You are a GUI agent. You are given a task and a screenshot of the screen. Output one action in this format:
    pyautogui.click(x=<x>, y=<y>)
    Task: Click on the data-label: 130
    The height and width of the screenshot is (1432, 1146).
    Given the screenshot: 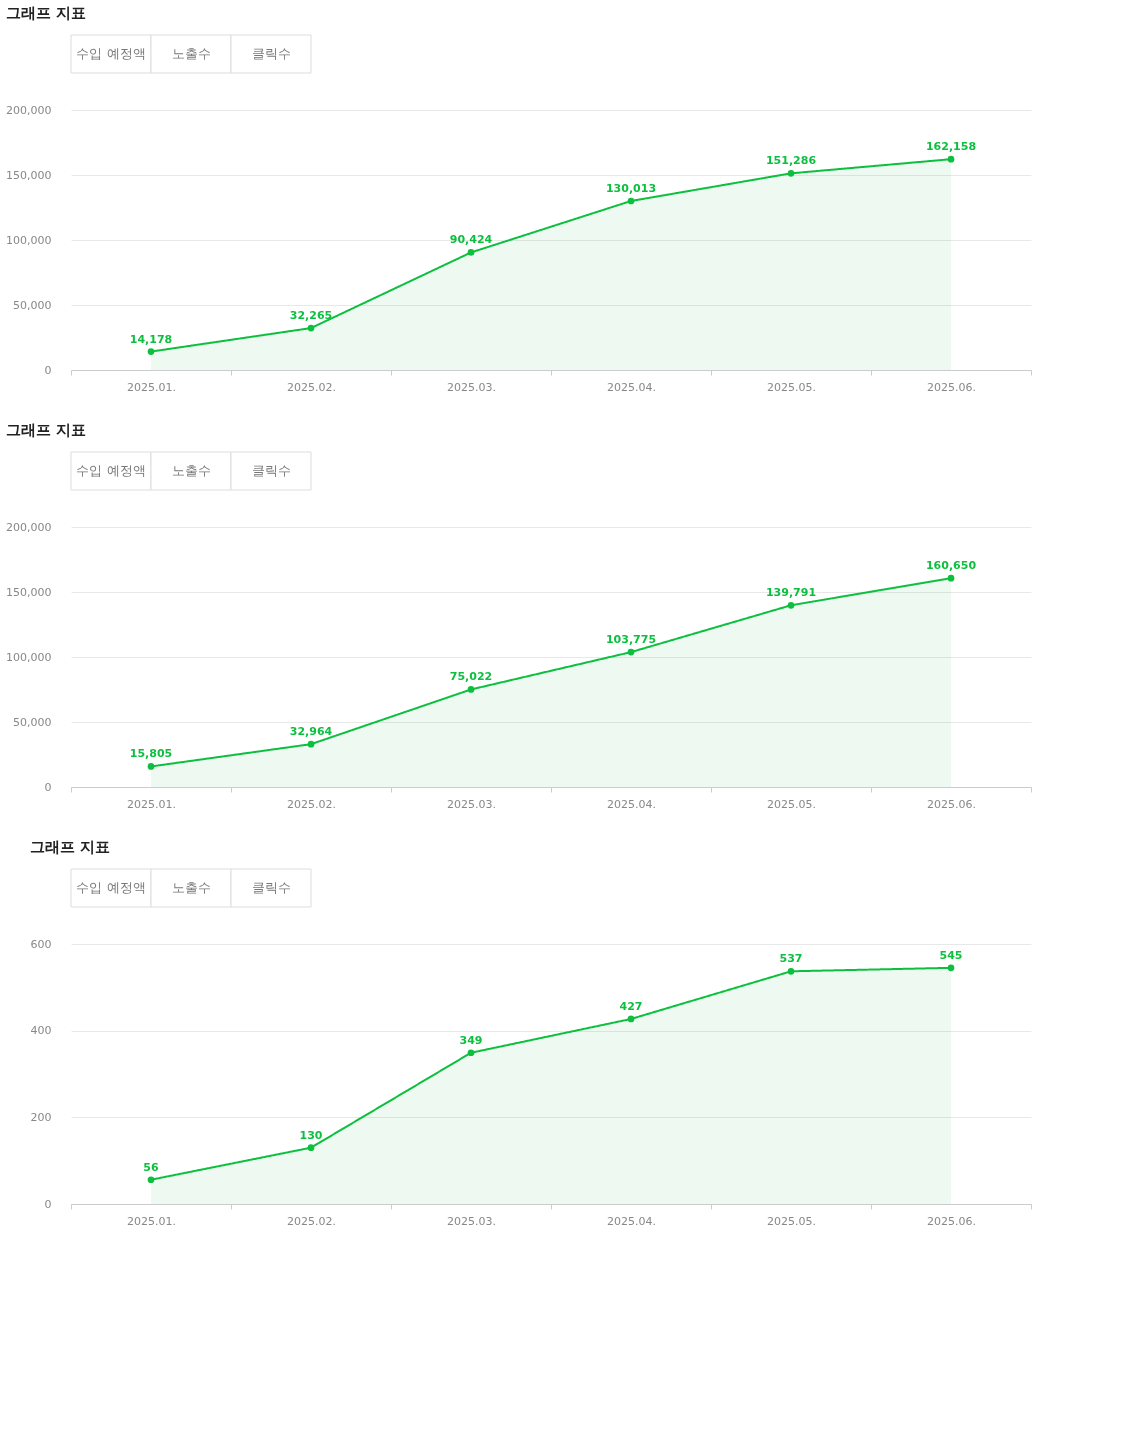 What is the action you would take?
    pyautogui.click(x=311, y=1135)
    